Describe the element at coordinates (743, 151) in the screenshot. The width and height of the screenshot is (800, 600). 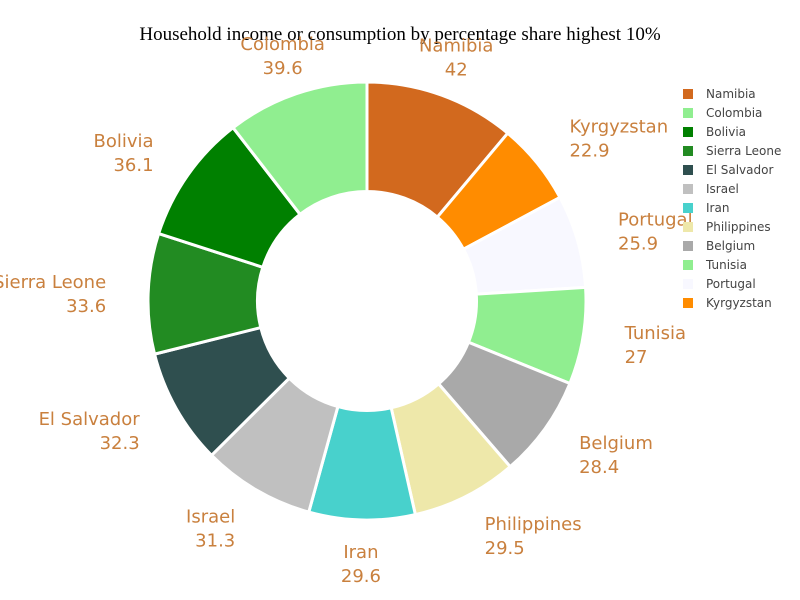
I see `legend-label: Sierra Leone` at that location.